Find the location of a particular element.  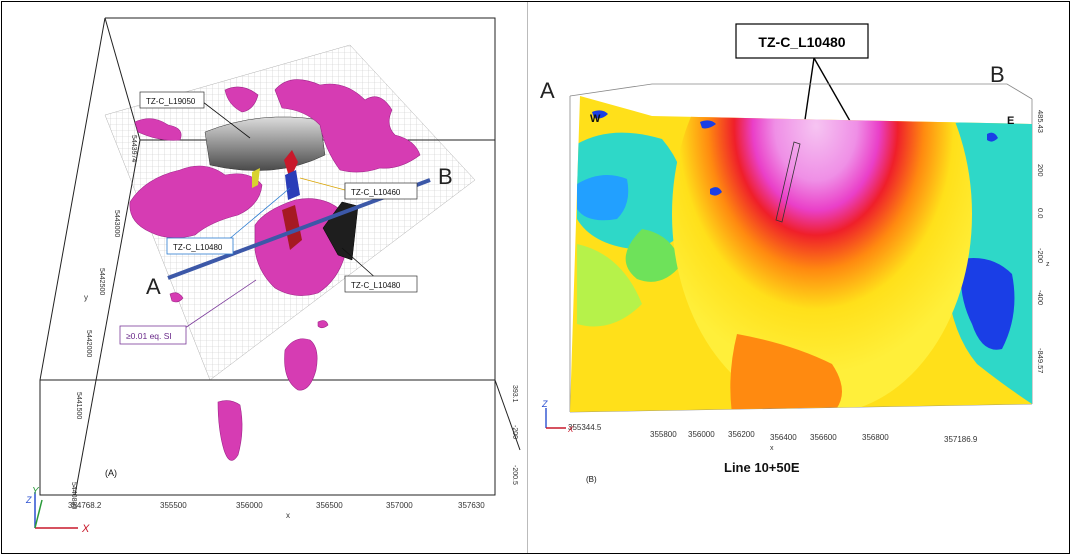

mag-body-west-fleck is located at coordinates (176, 297).